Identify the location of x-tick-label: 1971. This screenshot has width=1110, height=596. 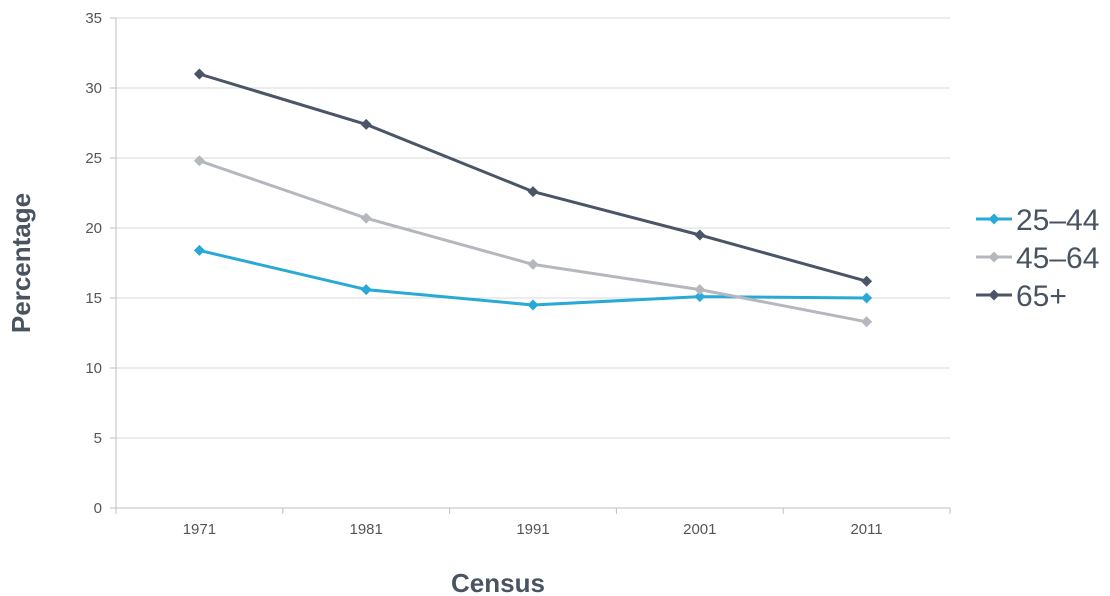
(199, 529).